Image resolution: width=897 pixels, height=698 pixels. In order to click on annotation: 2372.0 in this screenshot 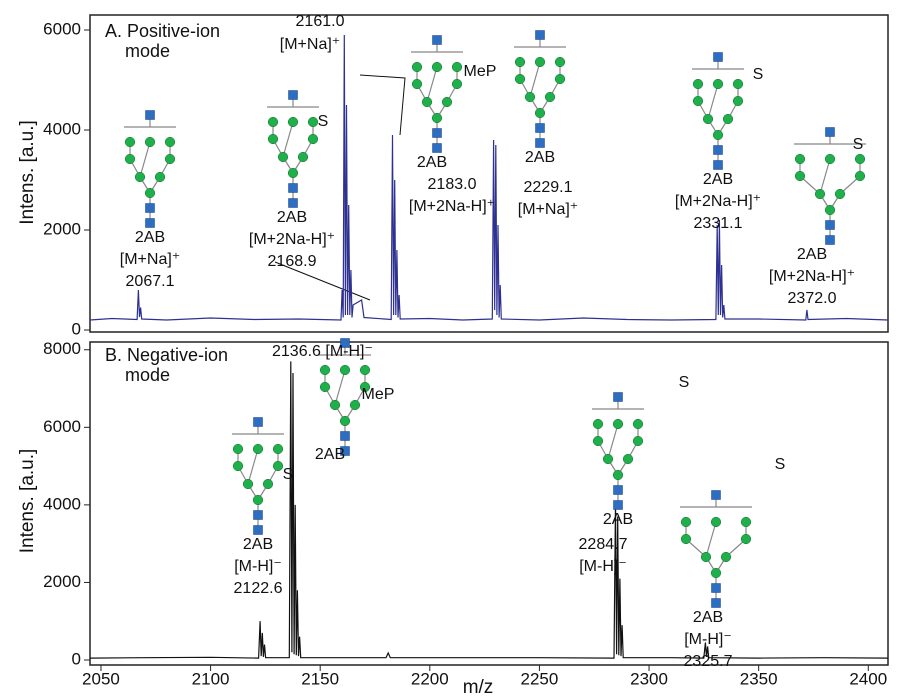, I will do `click(812, 298)`.